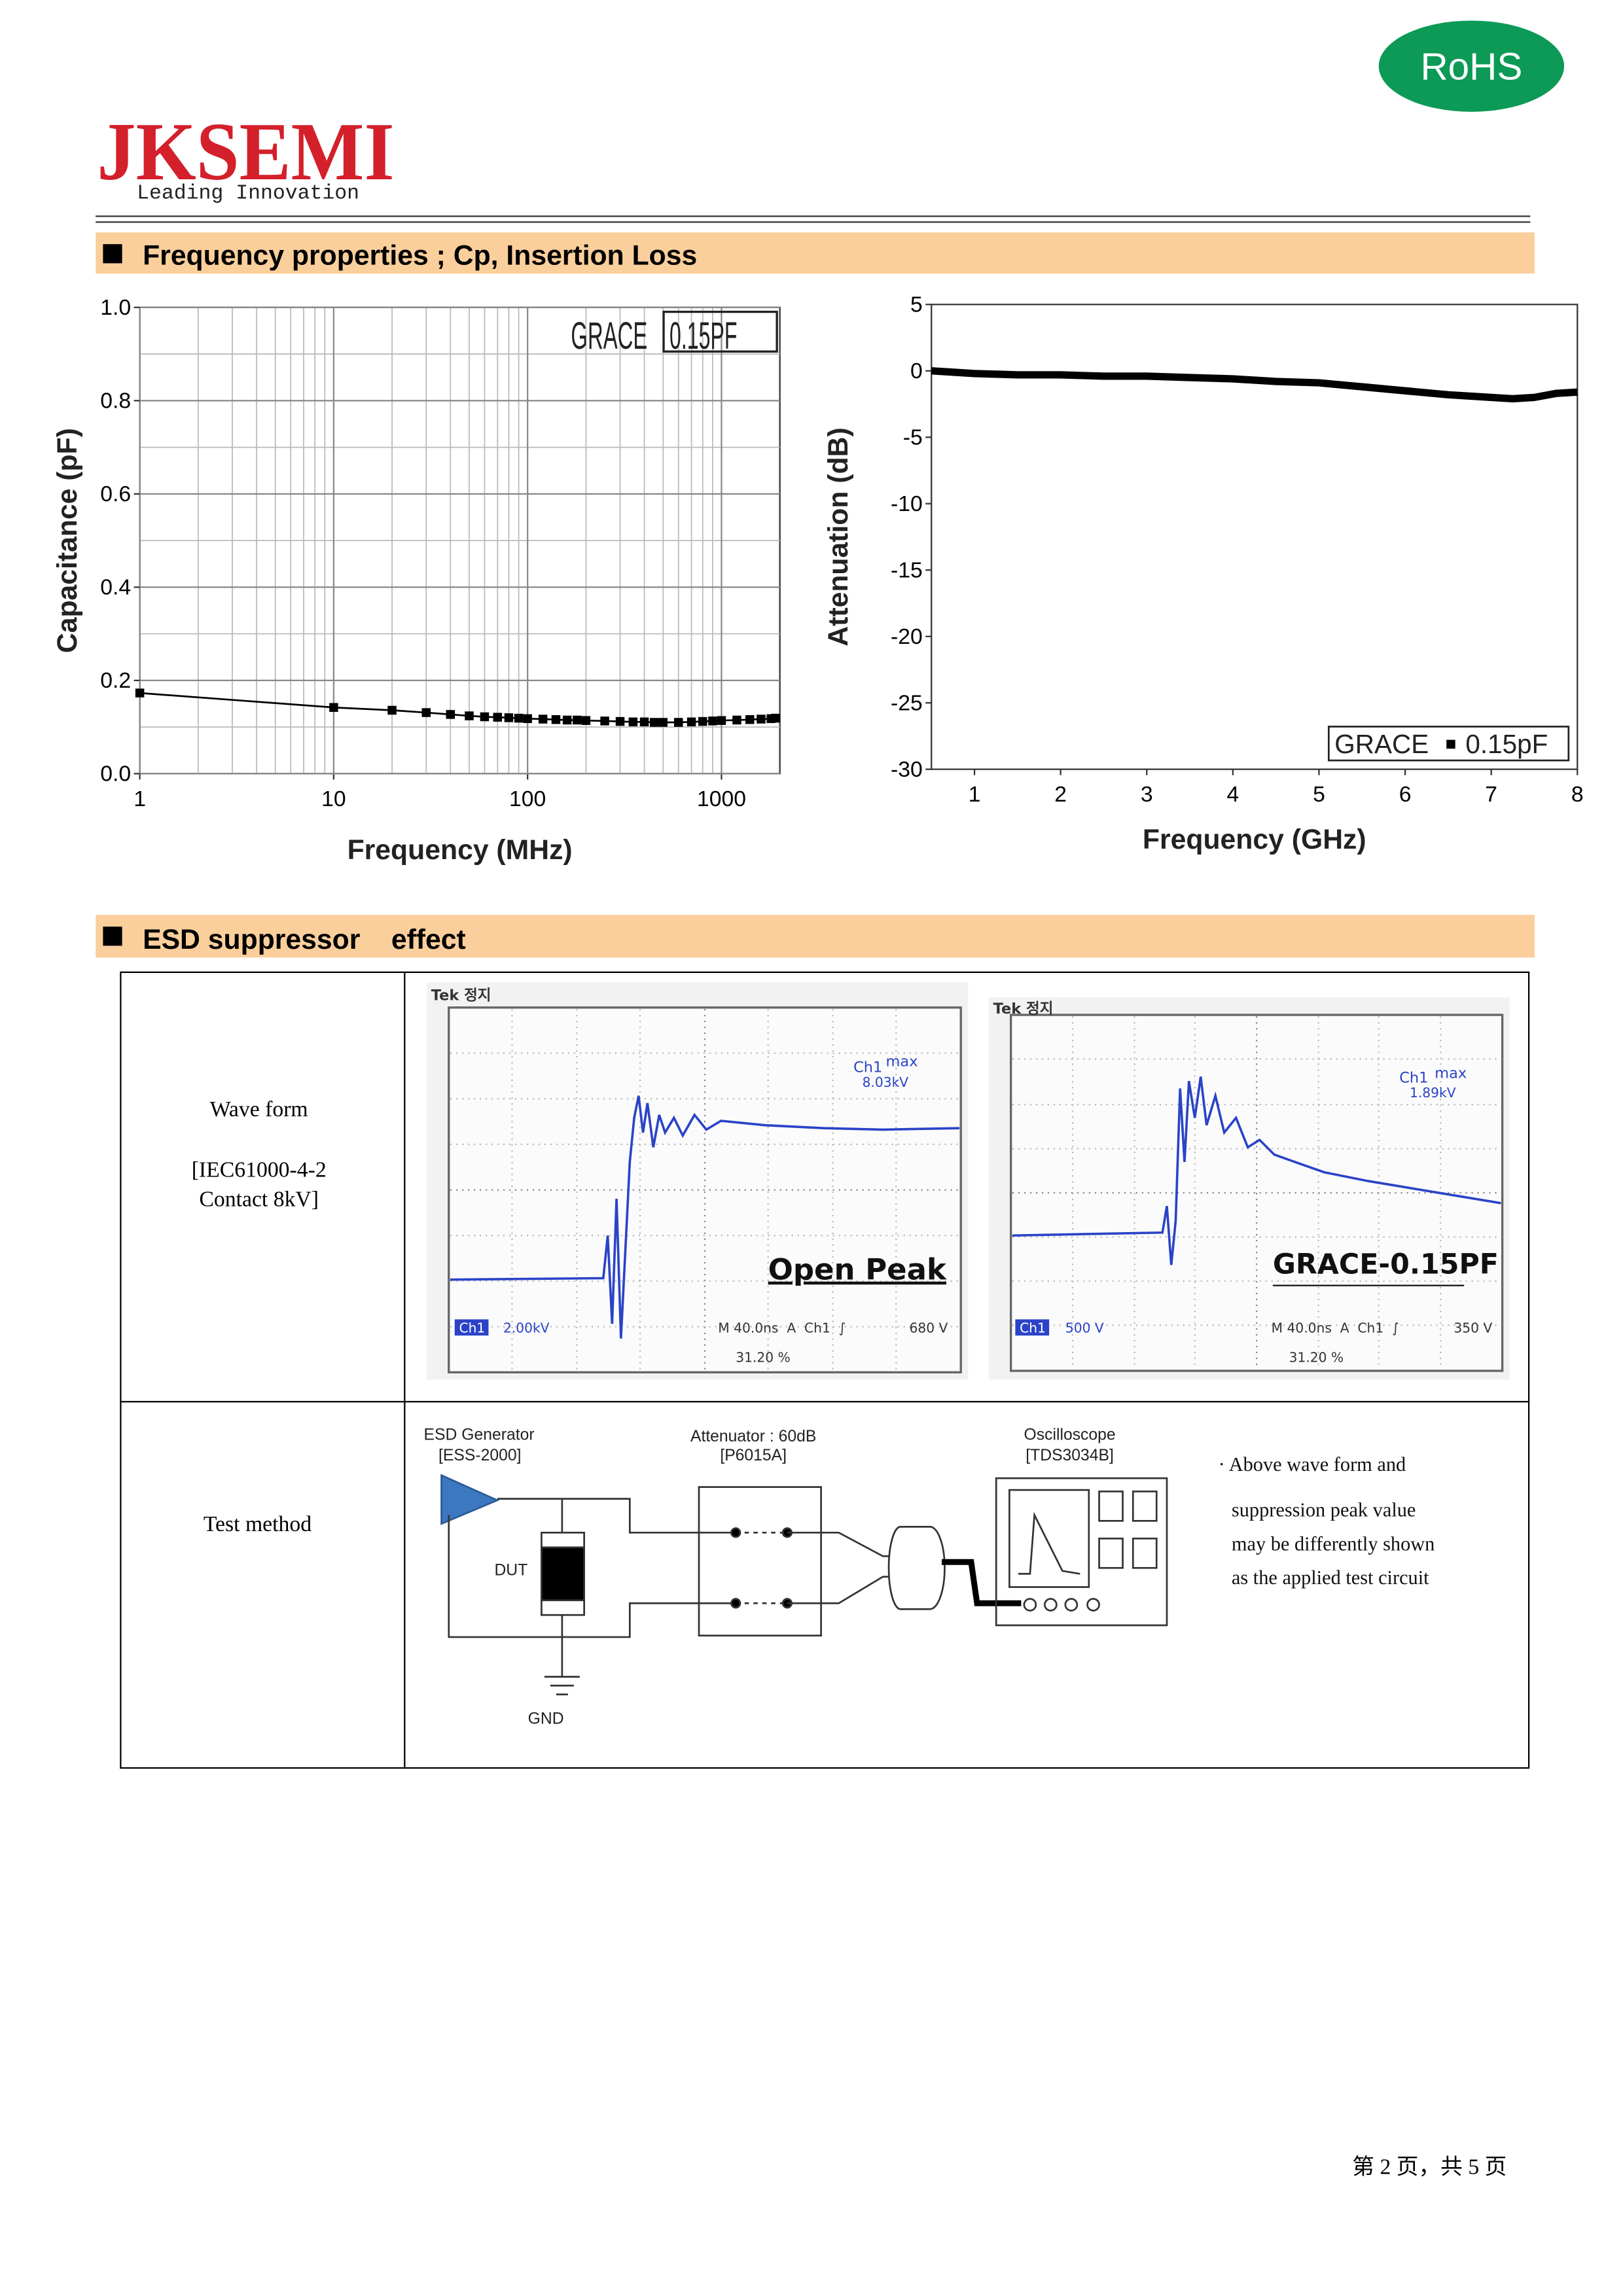 This screenshot has width=1623, height=2296. What do you see at coordinates (479, 1435) in the screenshot?
I see `circuit-label: ESD Generator` at bounding box center [479, 1435].